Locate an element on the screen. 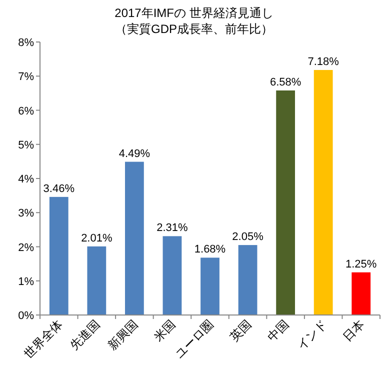 Image resolution: width=388 pixels, height=375 pixels. y-tick-label: 1% is located at coordinates (26, 282).